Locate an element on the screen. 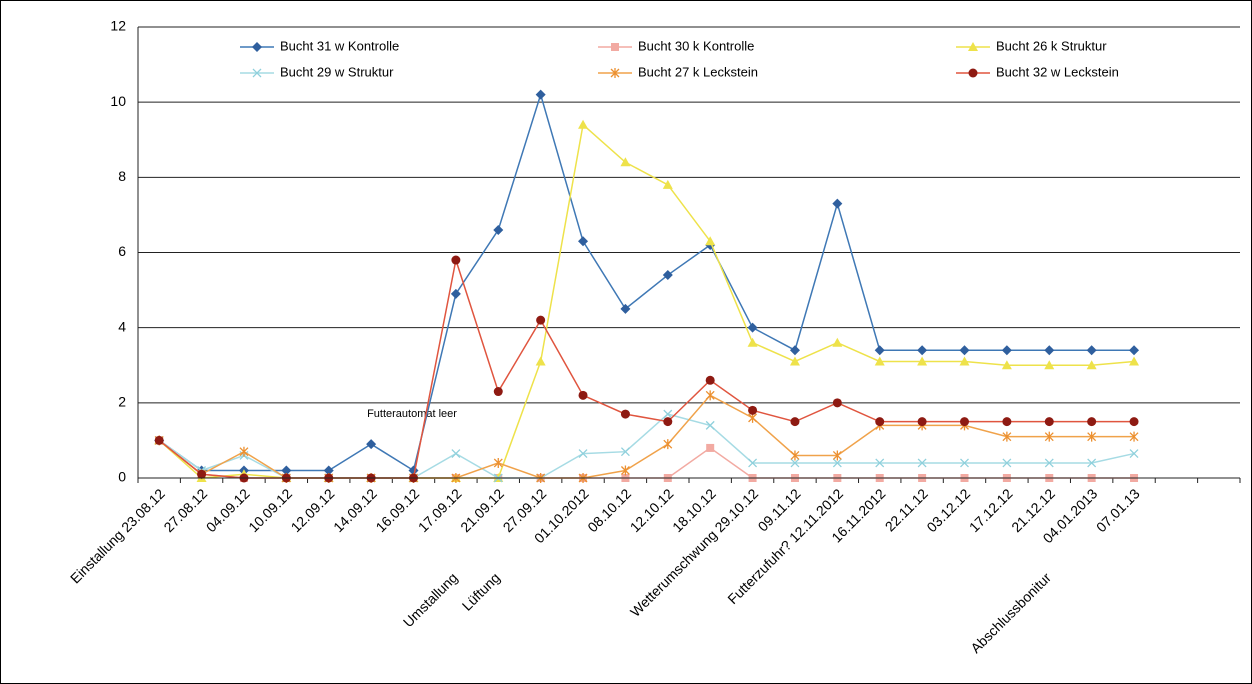 The width and height of the screenshot is (1252, 684). legend-label: Bucht 29 w Struktur is located at coordinates (337, 71).